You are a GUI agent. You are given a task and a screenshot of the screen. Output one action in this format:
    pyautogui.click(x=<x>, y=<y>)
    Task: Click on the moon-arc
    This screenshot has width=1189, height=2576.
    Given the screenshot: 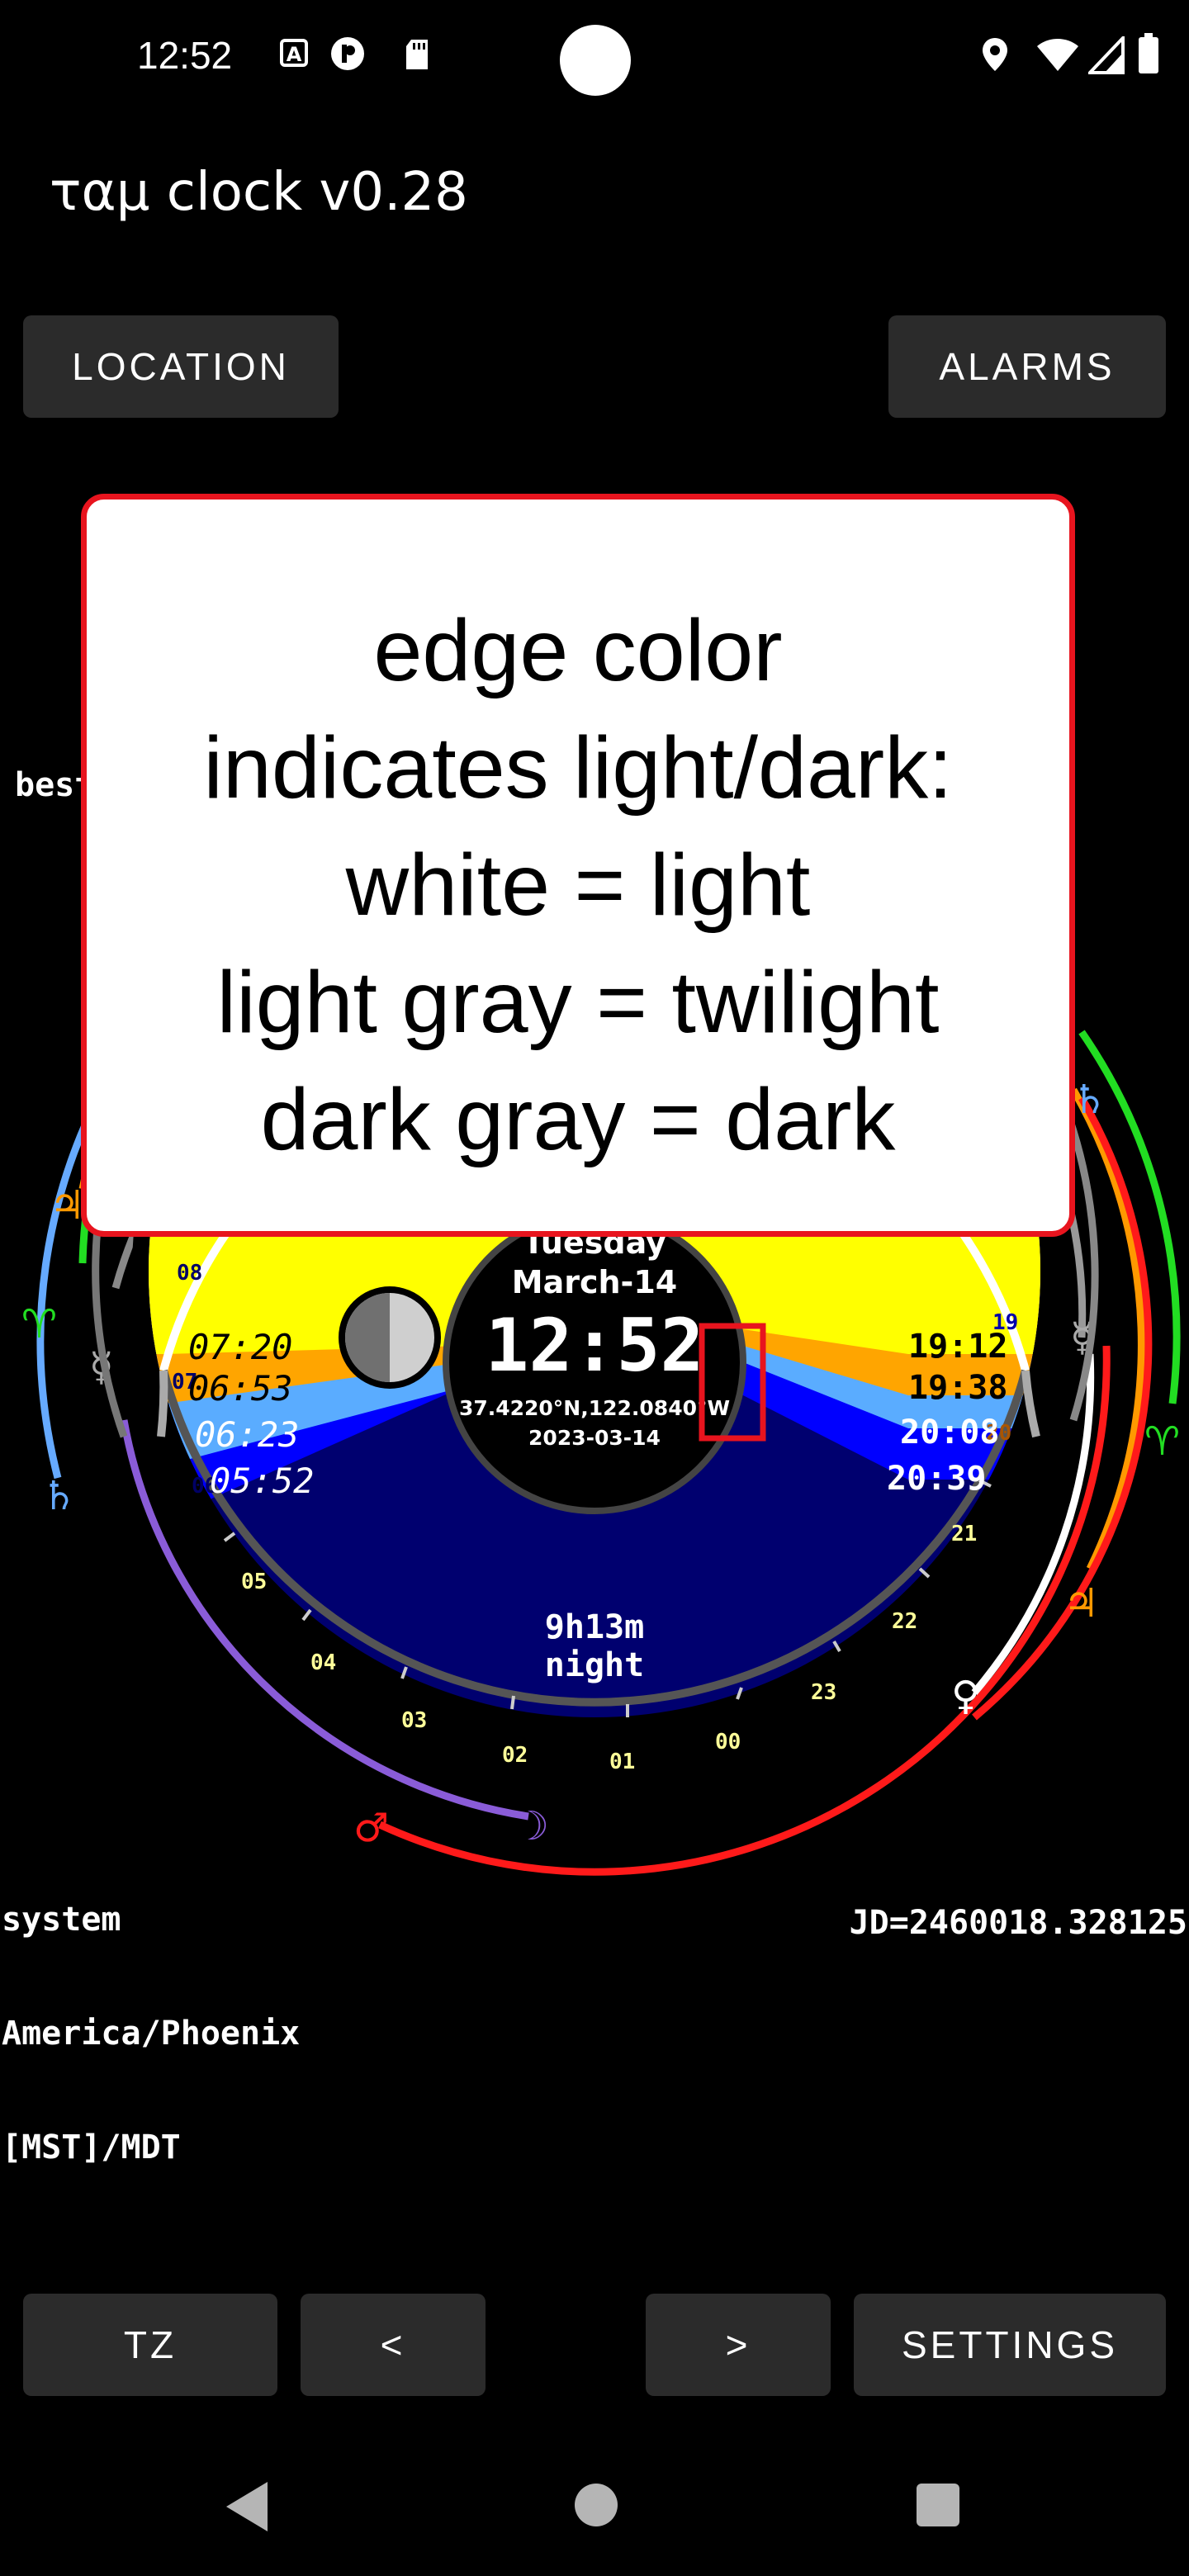 What is the action you would take?
    pyautogui.click(x=324, y=1620)
    